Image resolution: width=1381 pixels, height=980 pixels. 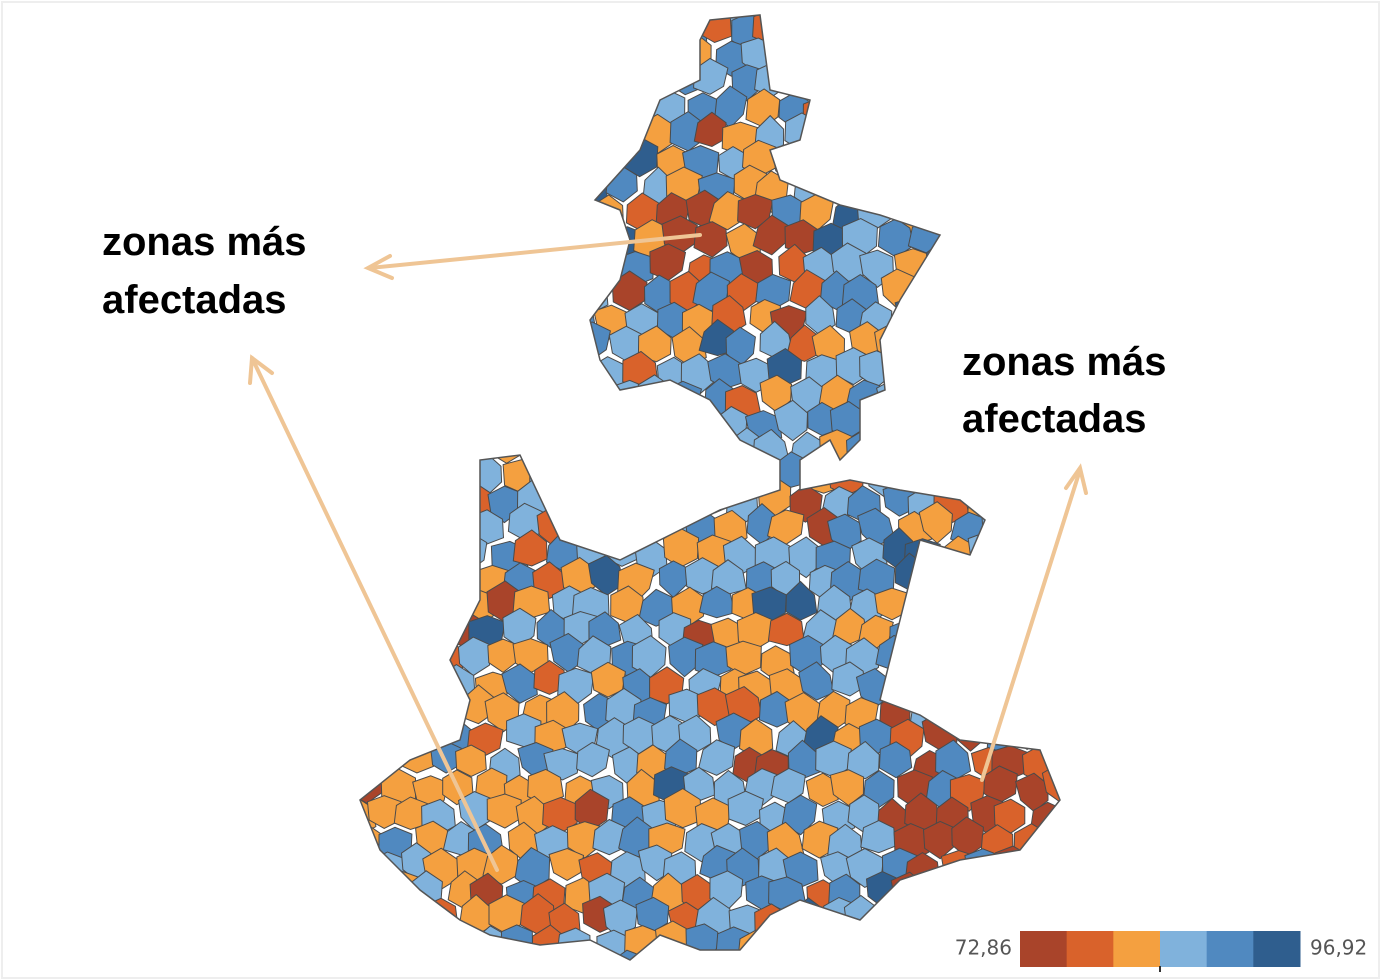 I want to click on legend-swatches, so click(x=1160, y=949).